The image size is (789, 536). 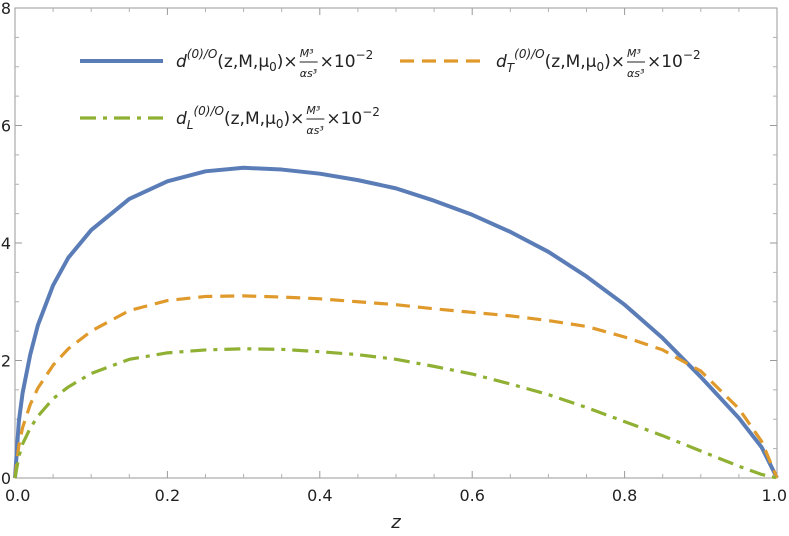 I want to click on legend-entry-longitudinal: dL(0)/O(z,M,μ0)× M³ αs³×10−2, so click(x=230, y=120).